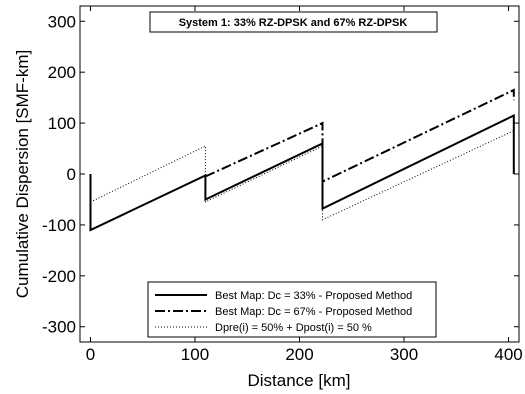 The image size is (525, 394). I want to click on x-tick-label: 400, so click(508, 354).